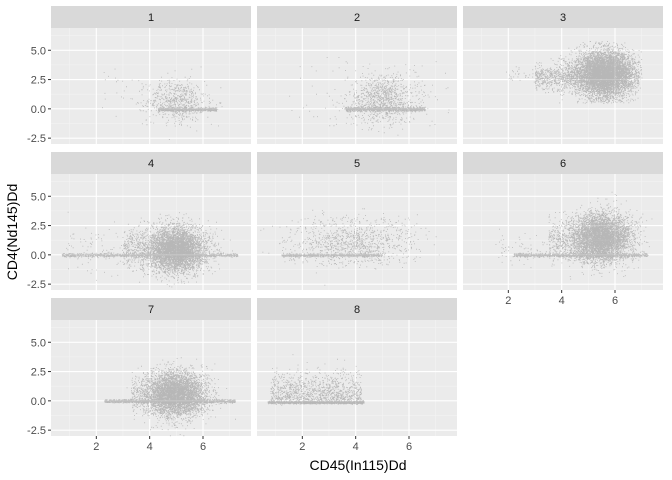 This screenshot has width=672, height=480. I want to click on facet-panel-1: 1, so click(151, 75).